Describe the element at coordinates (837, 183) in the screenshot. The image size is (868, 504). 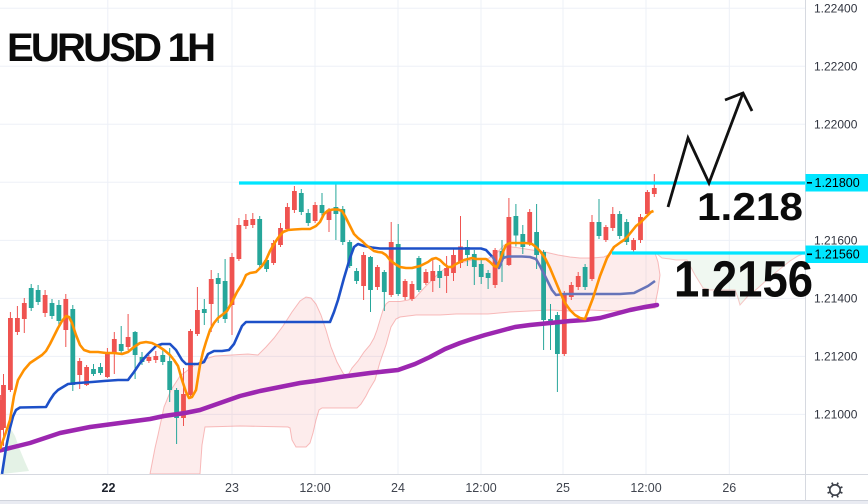
I see `svg-text: 1.21800` at that location.